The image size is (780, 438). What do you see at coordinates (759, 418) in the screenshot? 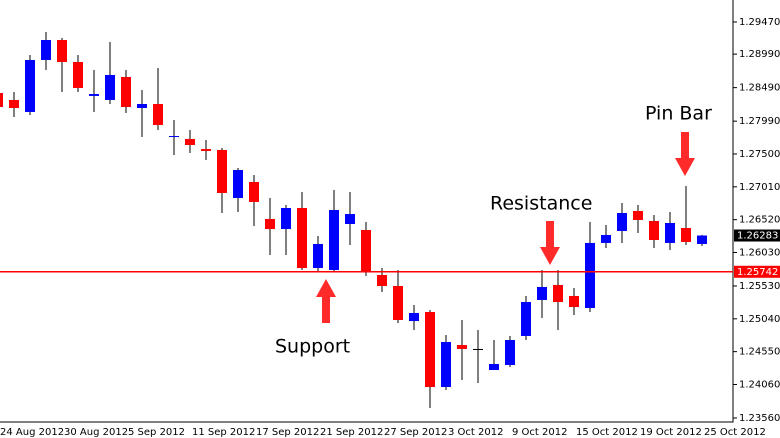
I see `y-tick-label: 1.23560` at bounding box center [759, 418].